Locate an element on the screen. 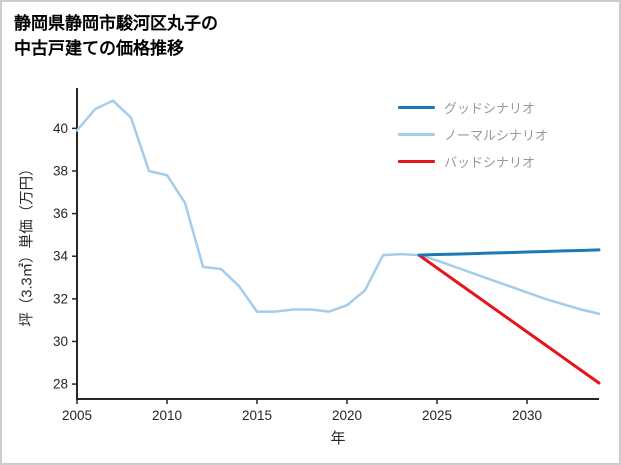 The width and height of the screenshot is (621, 465). y-tick-label: 36 is located at coordinates (60, 213).